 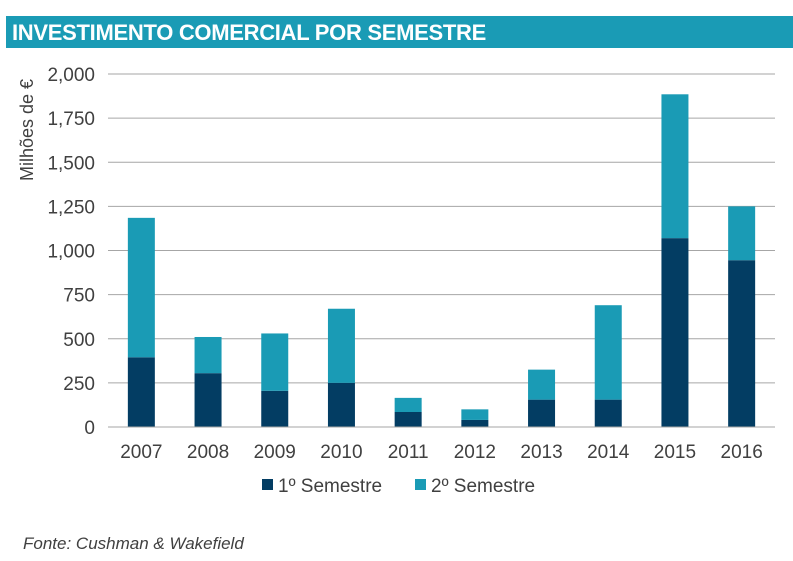 What do you see at coordinates (608, 452) in the screenshot?
I see `x-tick-label: 2014` at bounding box center [608, 452].